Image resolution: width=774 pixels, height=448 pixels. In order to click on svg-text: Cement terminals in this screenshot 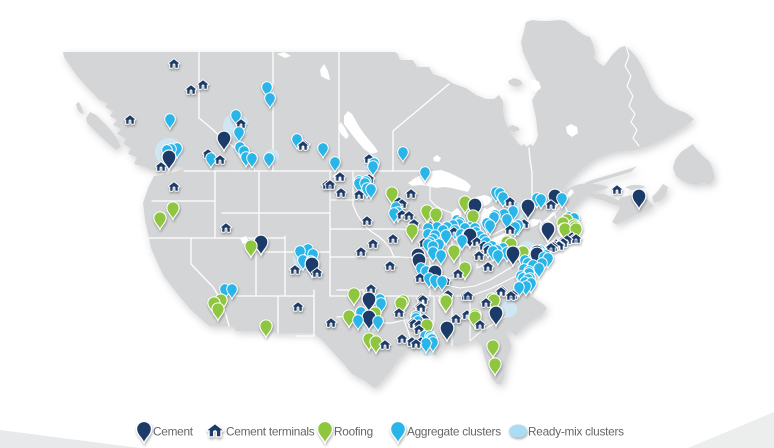, I will do `click(270, 432)`.